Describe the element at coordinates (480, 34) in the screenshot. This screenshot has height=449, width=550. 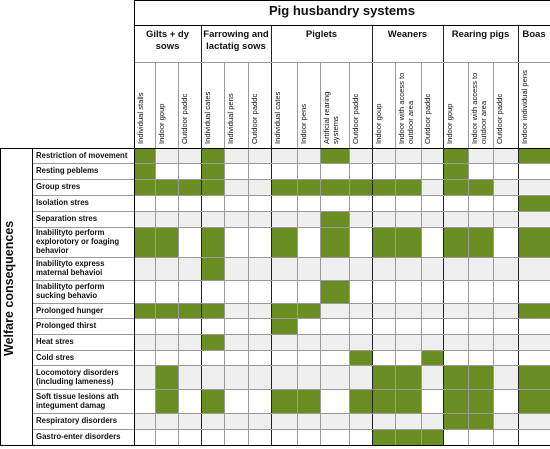
I see `group-label: Rearing pigs` at that location.